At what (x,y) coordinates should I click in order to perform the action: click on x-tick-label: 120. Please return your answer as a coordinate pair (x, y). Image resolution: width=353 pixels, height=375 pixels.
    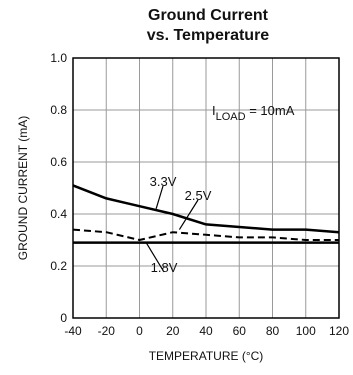
    Looking at the image, I should click on (339, 331).